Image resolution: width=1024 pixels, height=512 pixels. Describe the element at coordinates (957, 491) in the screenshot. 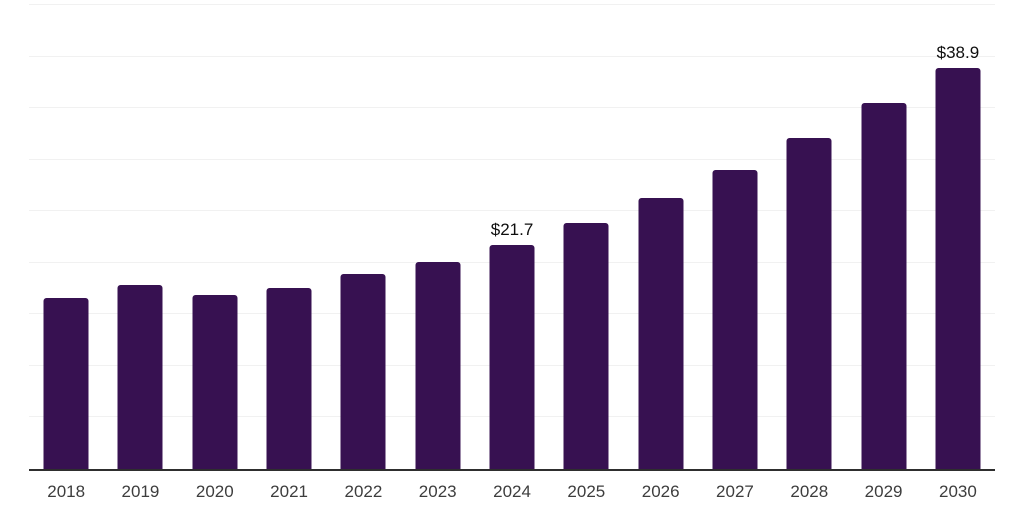

I see `x-tick-label-2030: 2030` at that location.